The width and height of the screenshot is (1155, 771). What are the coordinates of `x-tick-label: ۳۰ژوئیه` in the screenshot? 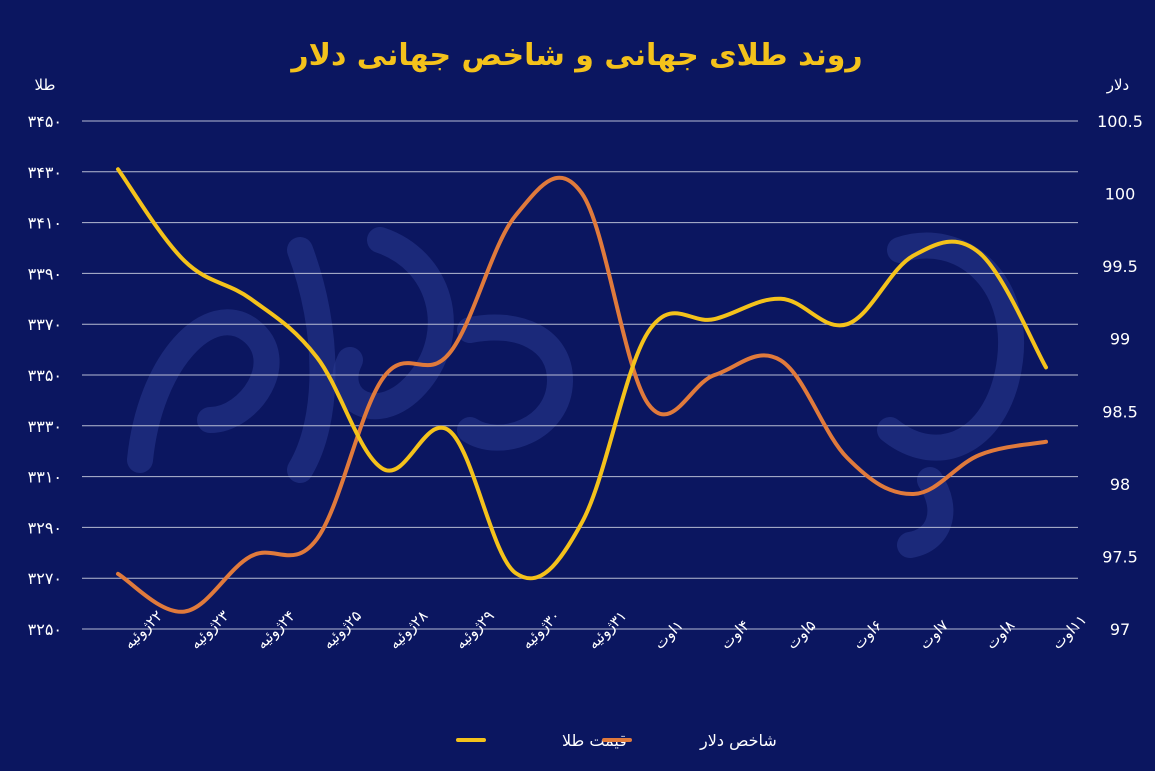 It's located at (541, 630).